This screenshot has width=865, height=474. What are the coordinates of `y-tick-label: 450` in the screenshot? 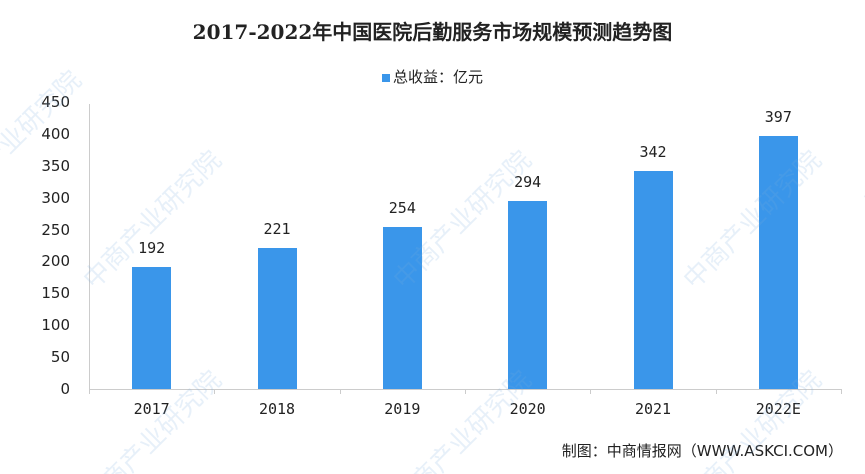 It's located at (55, 102).